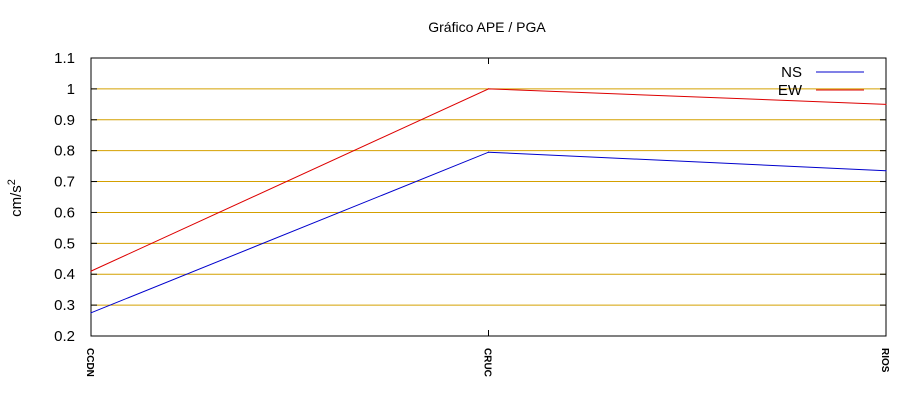 The height and width of the screenshot is (400, 920). Describe the element at coordinates (64, 182) in the screenshot. I see `y-tick-label: 0.7` at that location.